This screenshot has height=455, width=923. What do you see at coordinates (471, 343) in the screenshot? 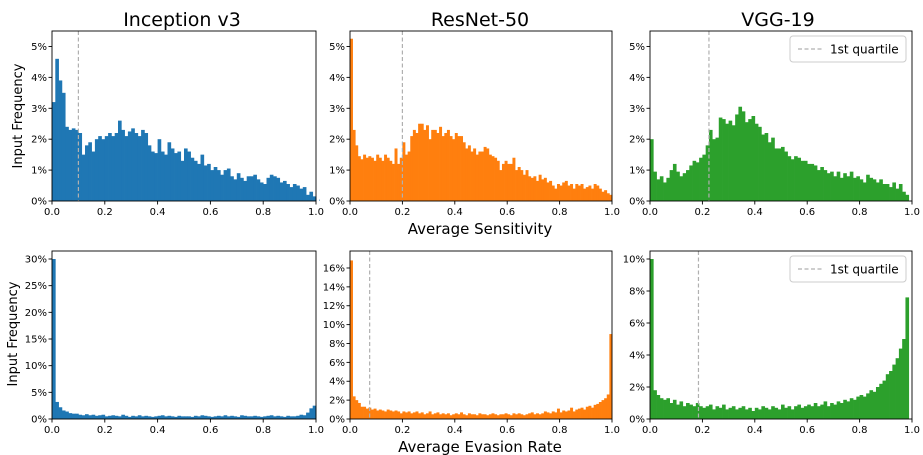
I see `panel-5: 0.0 0.2 0.4 0.6 0.8 1.0 0% 2% 4% 6% 8% 10% 12% 14% 16%` at bounding box center [471, 343].